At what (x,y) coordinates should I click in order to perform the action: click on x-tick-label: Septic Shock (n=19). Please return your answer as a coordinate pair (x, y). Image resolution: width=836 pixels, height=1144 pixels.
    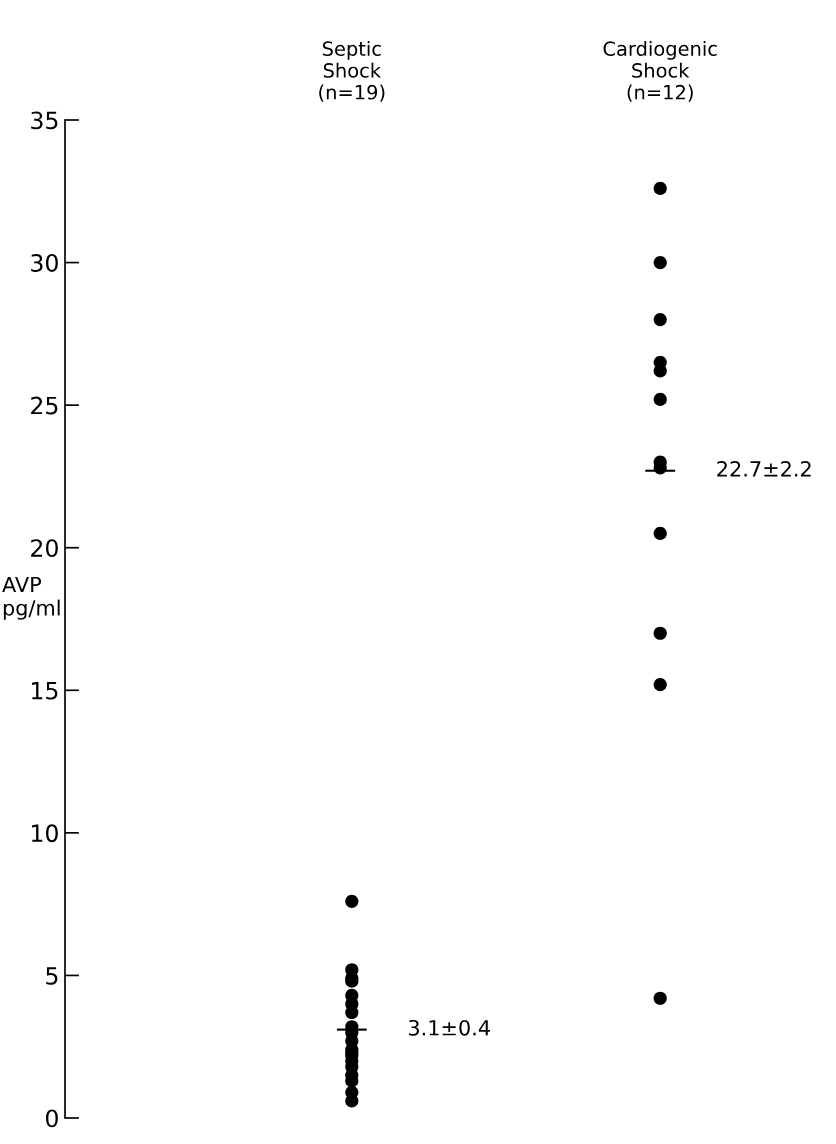
    Looking at the image, I should click on (352, 71).